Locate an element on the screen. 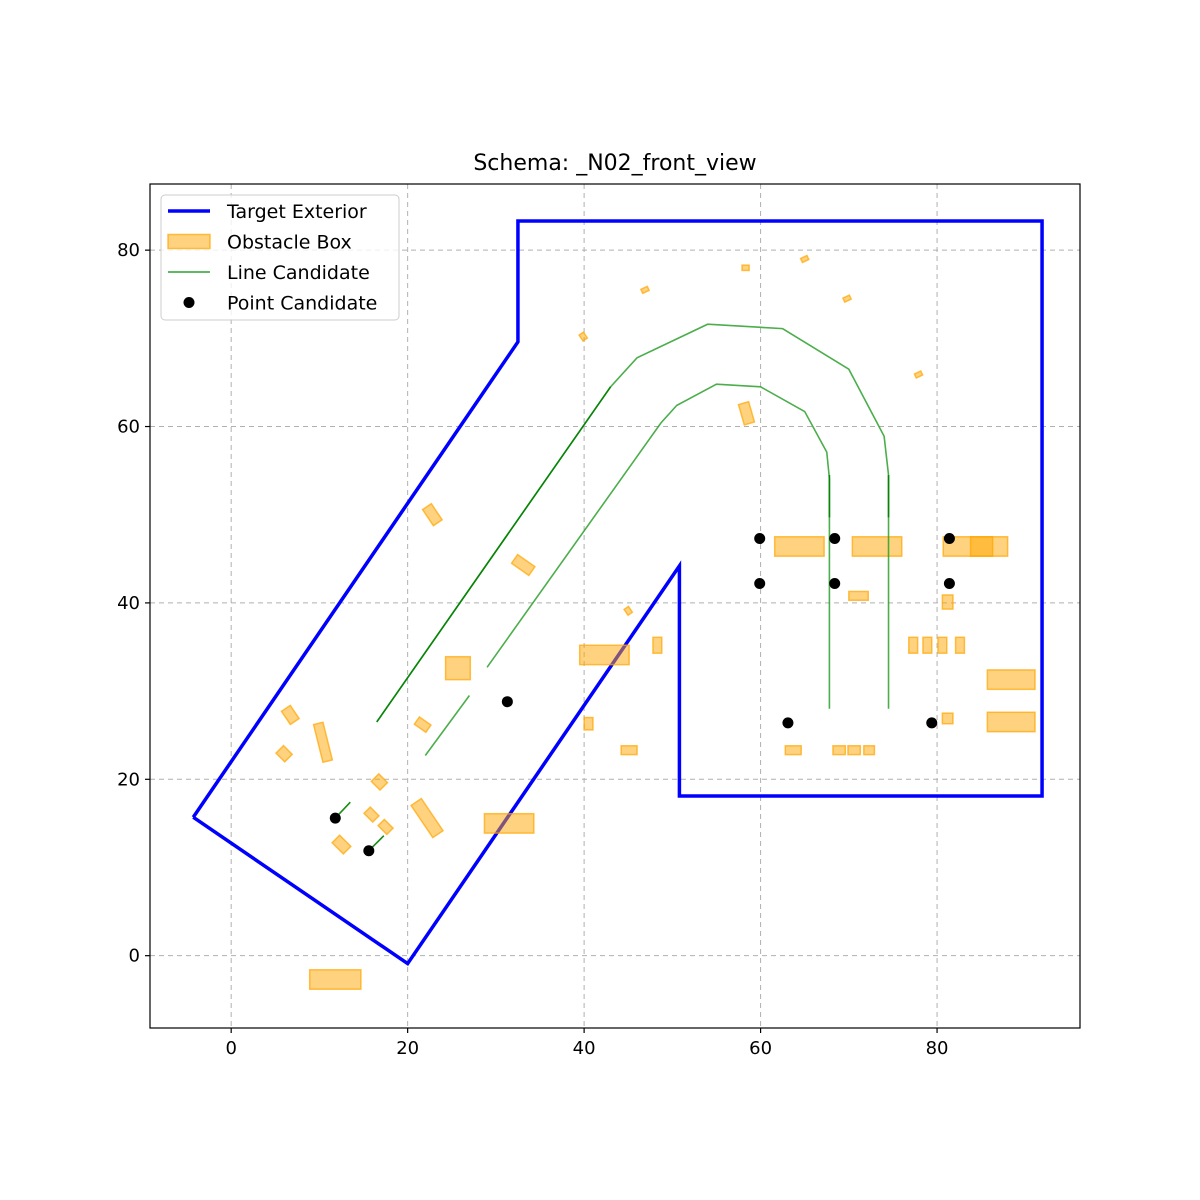 The width and height of the screenshot is (1200, 1200). x-tick-label: 80 is located at coordinates (937, 1048).